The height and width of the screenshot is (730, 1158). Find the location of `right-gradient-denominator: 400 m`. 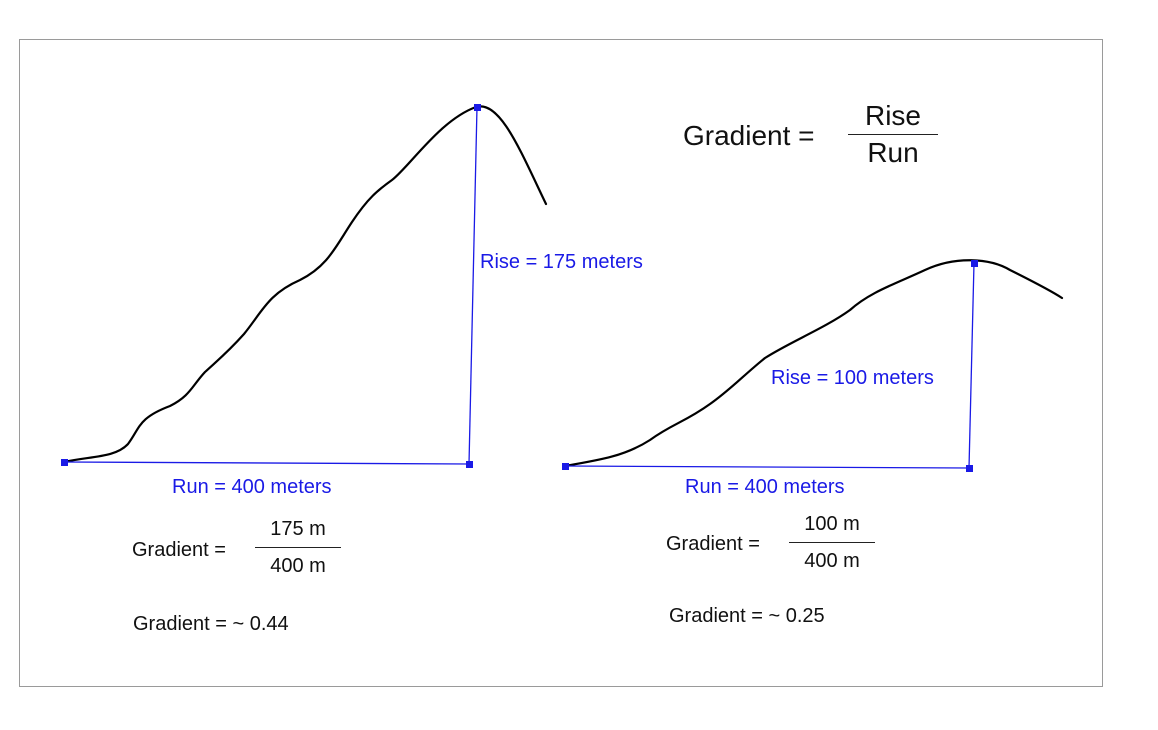

right-gradient-denominator: 400 m is located at coordinates (832, 561).